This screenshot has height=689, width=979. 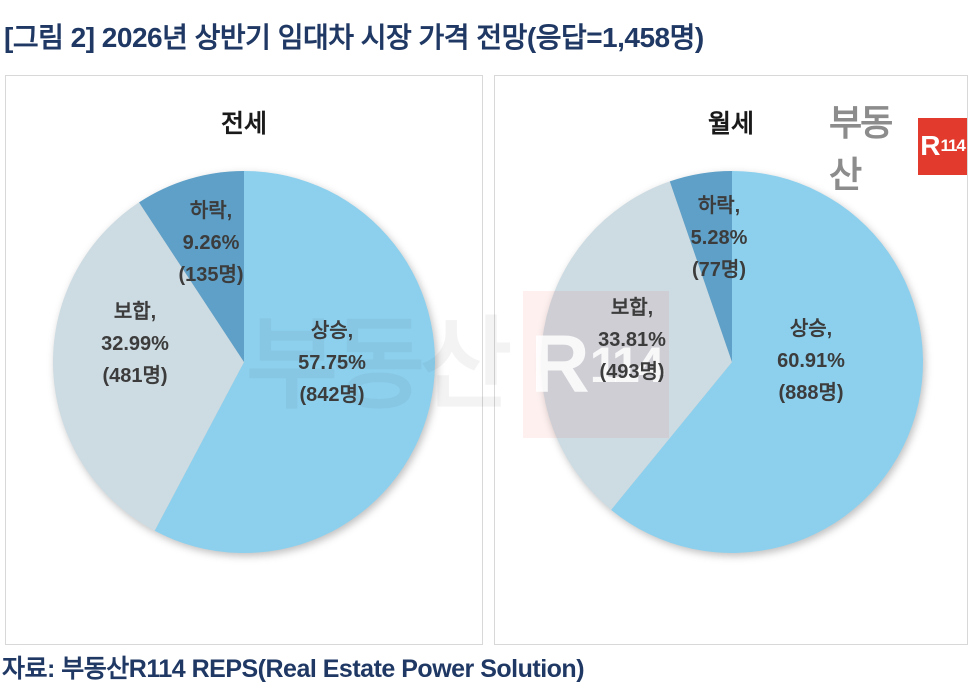 What do you see at coordinates (632, 340) in the screenshot?
I see `pie-label-flat: 보합, 33.81% (493명)` at bounding box center [632, 340].